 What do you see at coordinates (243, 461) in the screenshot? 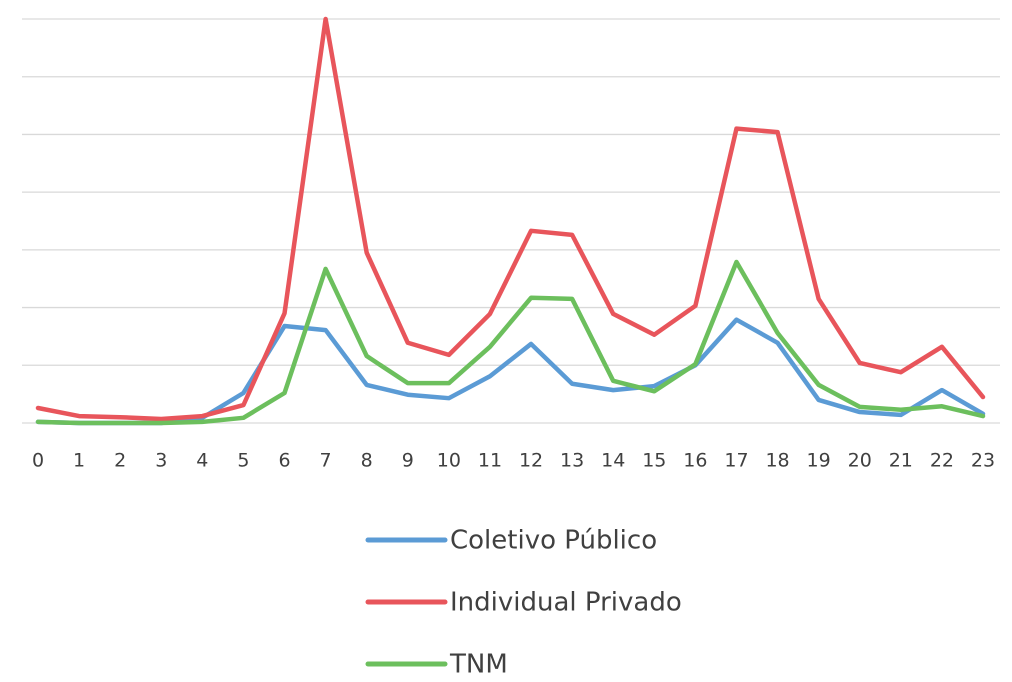
I see `x-tick-label: 5` at bounding box center [243, 461].